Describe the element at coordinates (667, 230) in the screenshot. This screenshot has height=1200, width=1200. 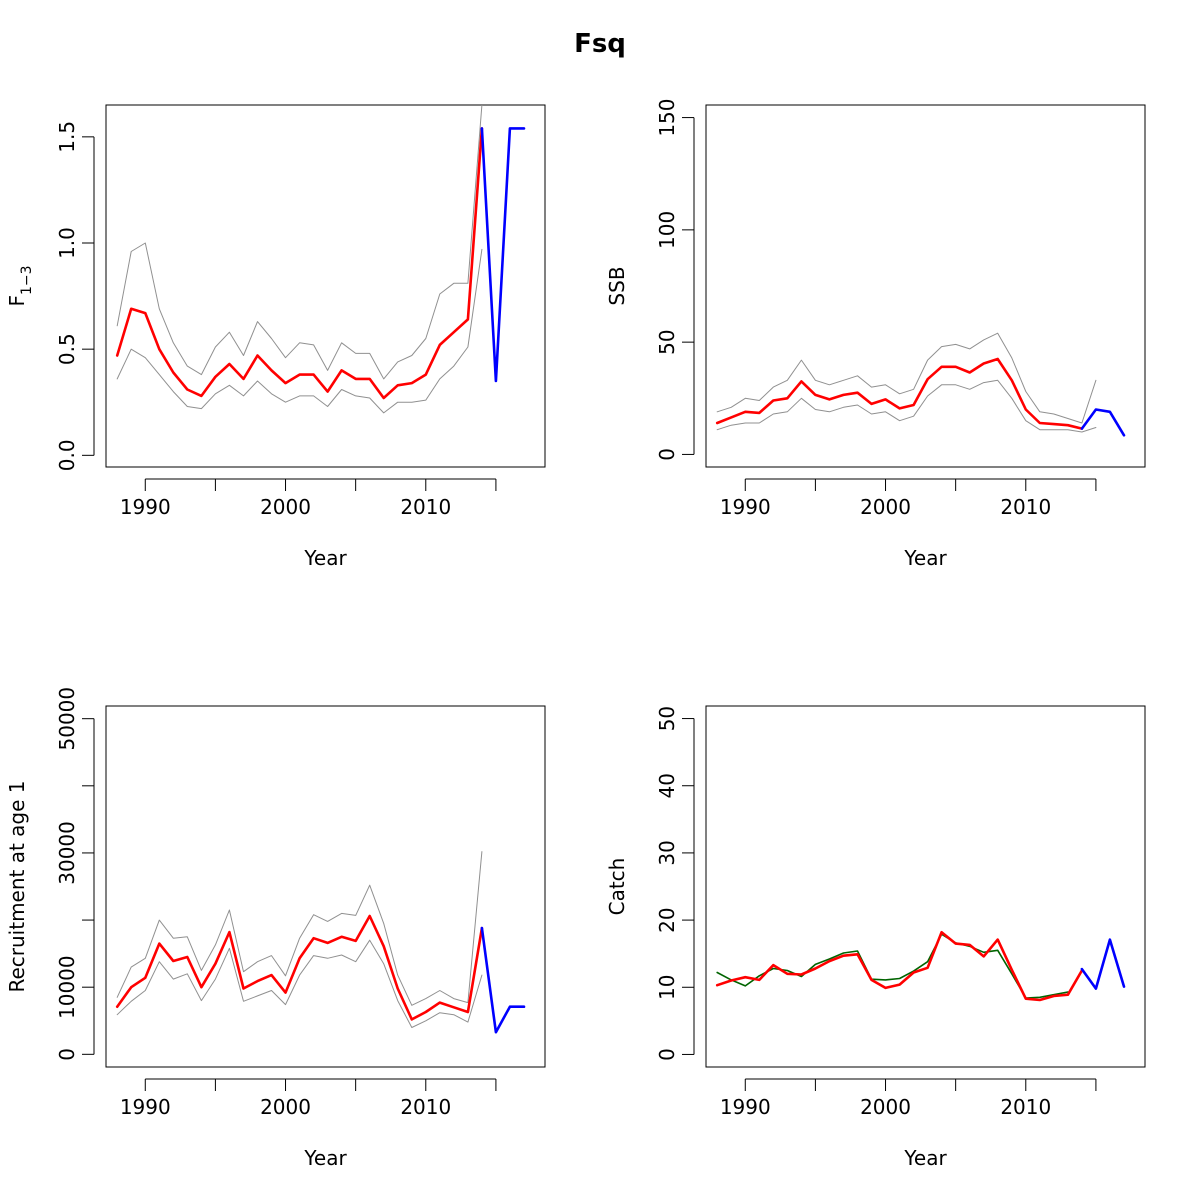
I see `y-tick-label: 100` at that location.